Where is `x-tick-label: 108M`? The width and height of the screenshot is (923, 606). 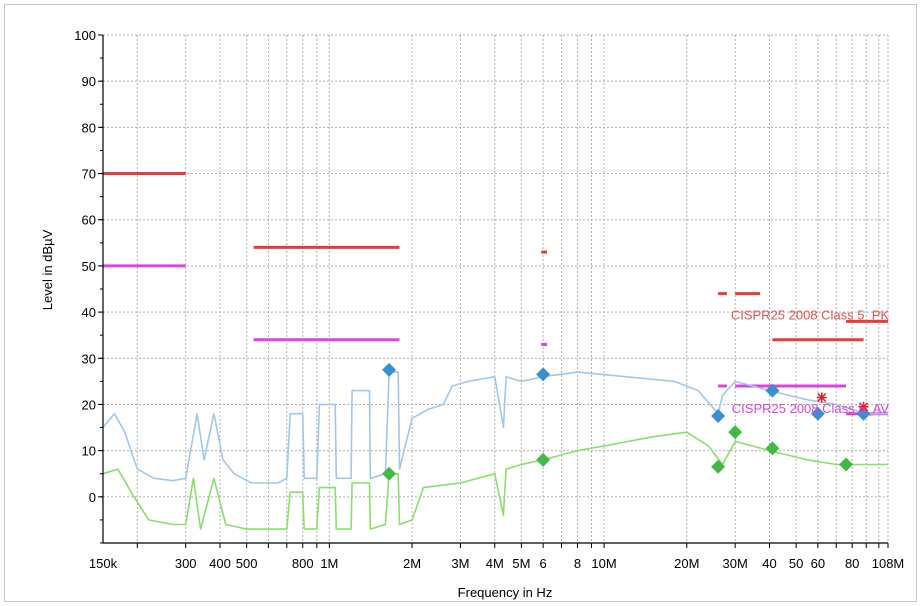 x-tick-label: 108M is located at coordinates (888, 563).